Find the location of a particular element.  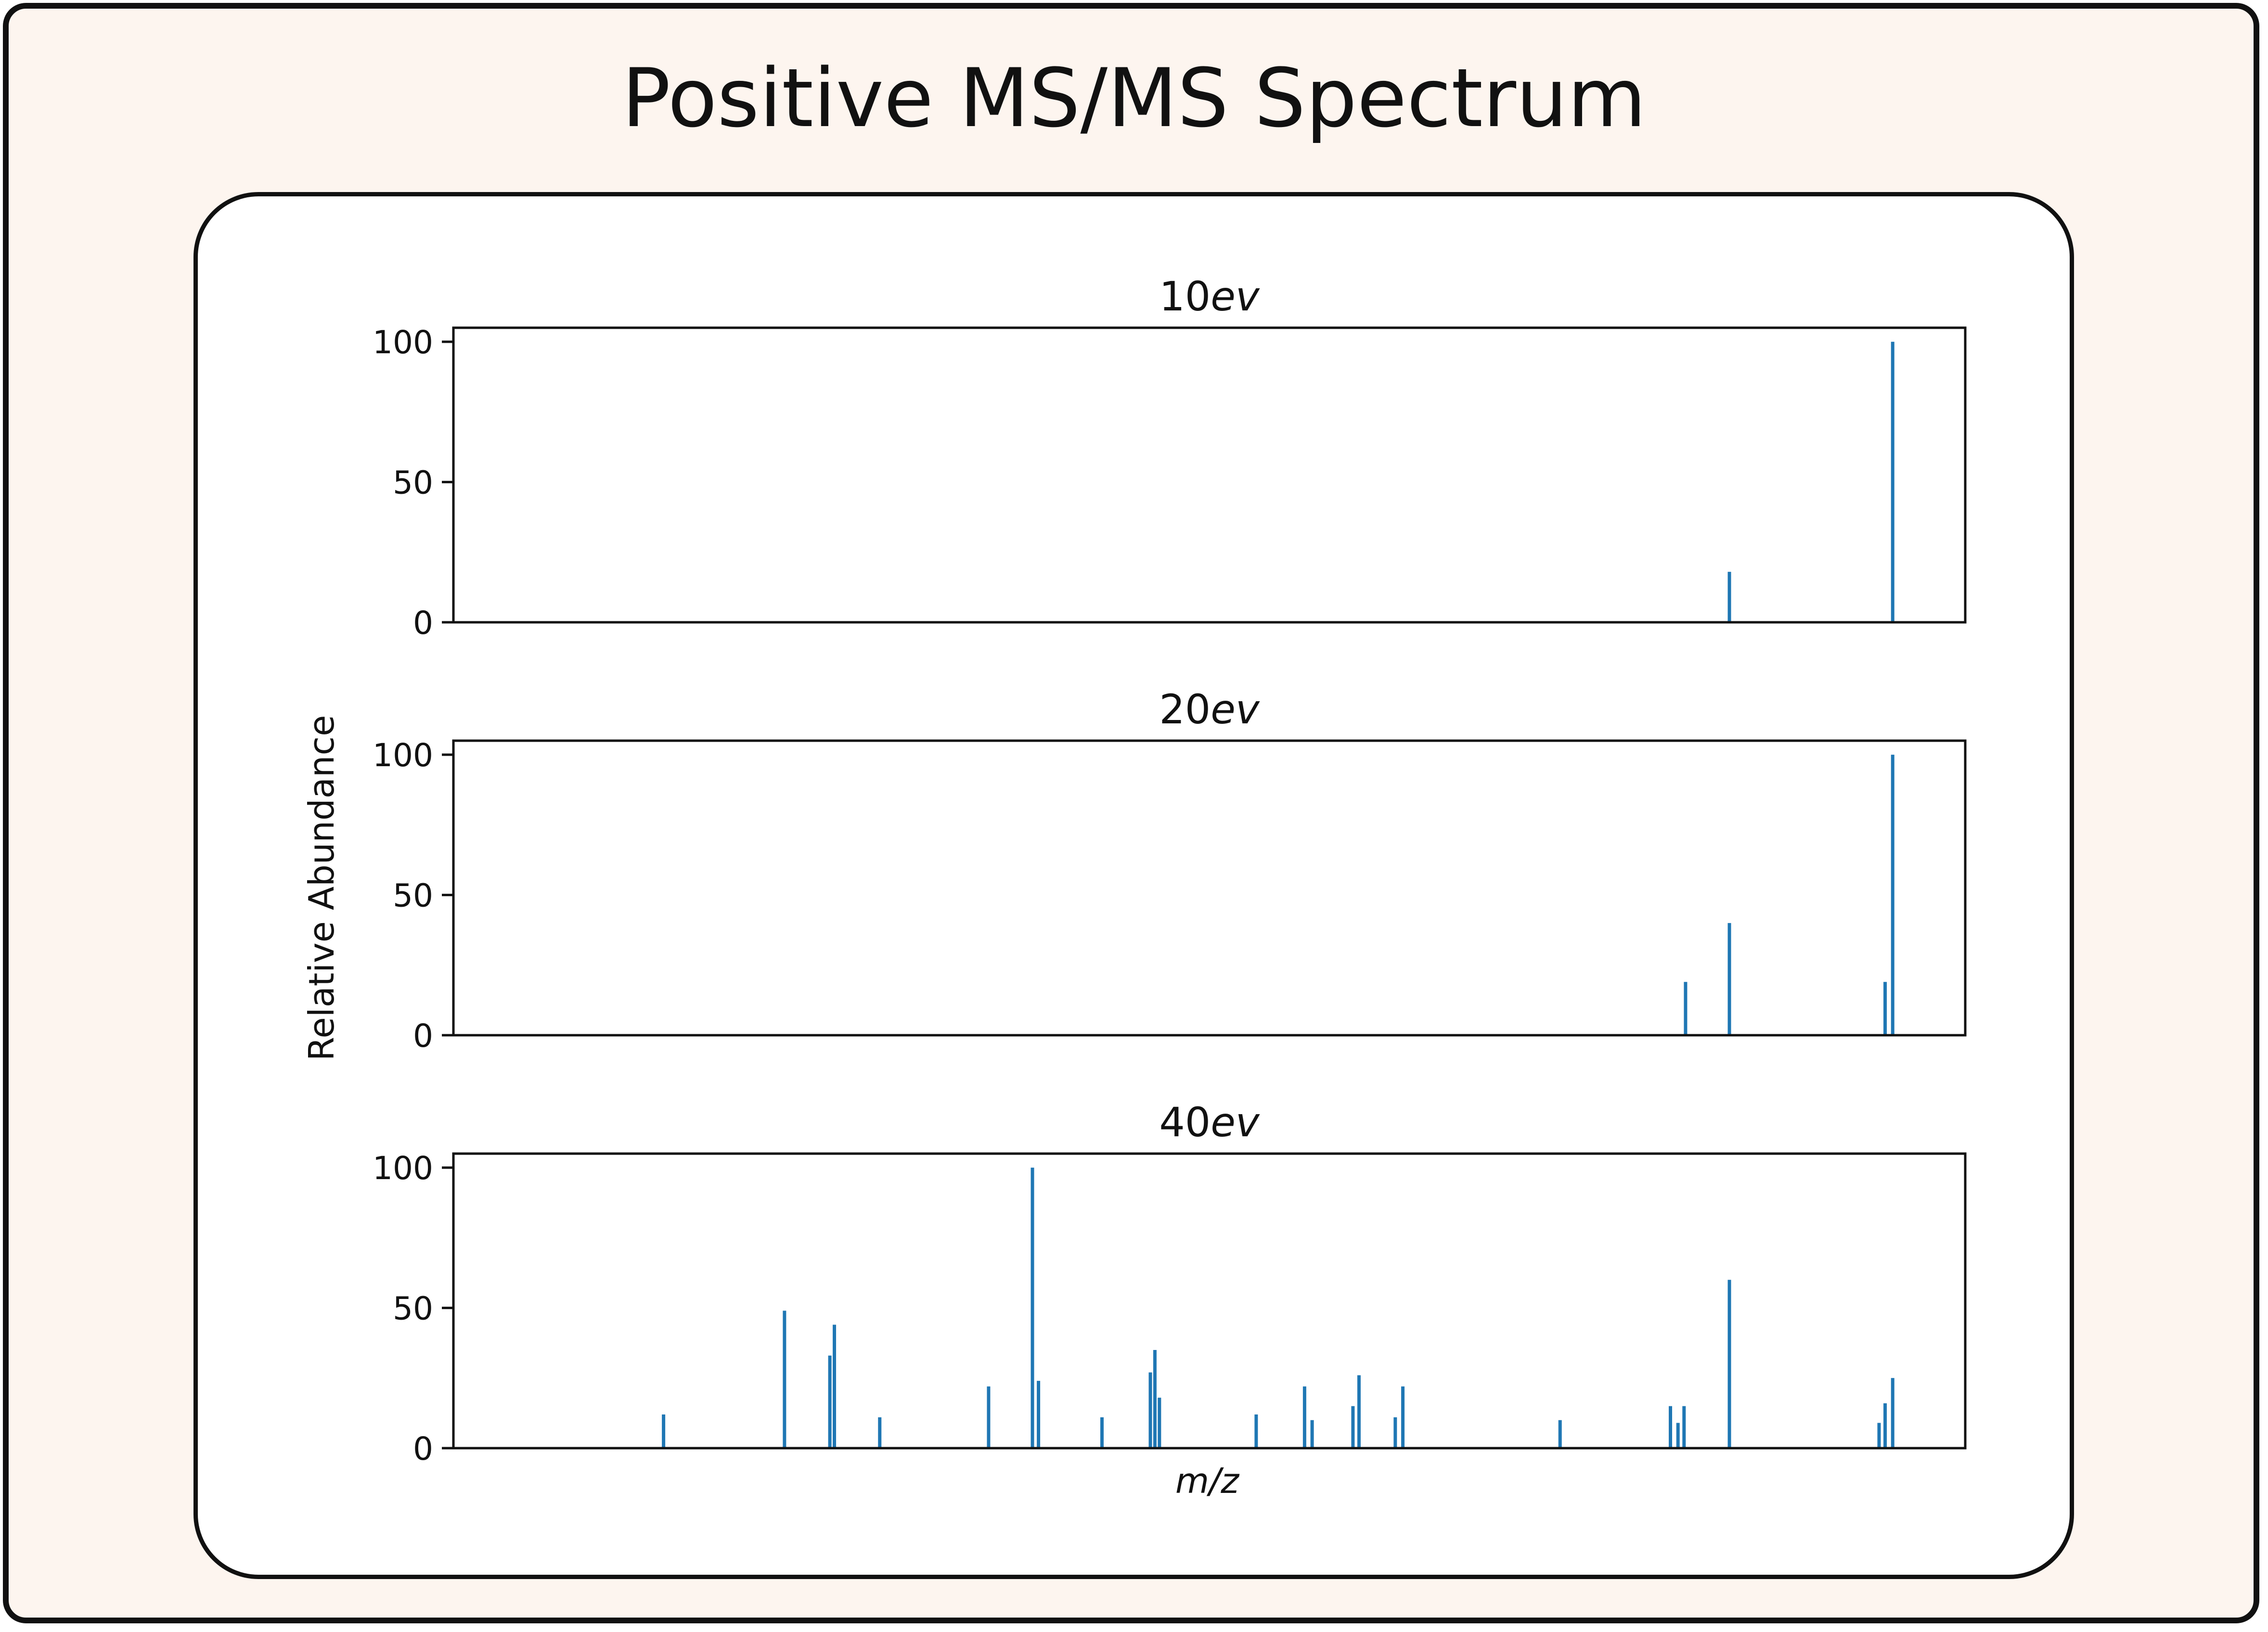

y-axis-label: Relative Abundance is located at coordinates (321, 888).